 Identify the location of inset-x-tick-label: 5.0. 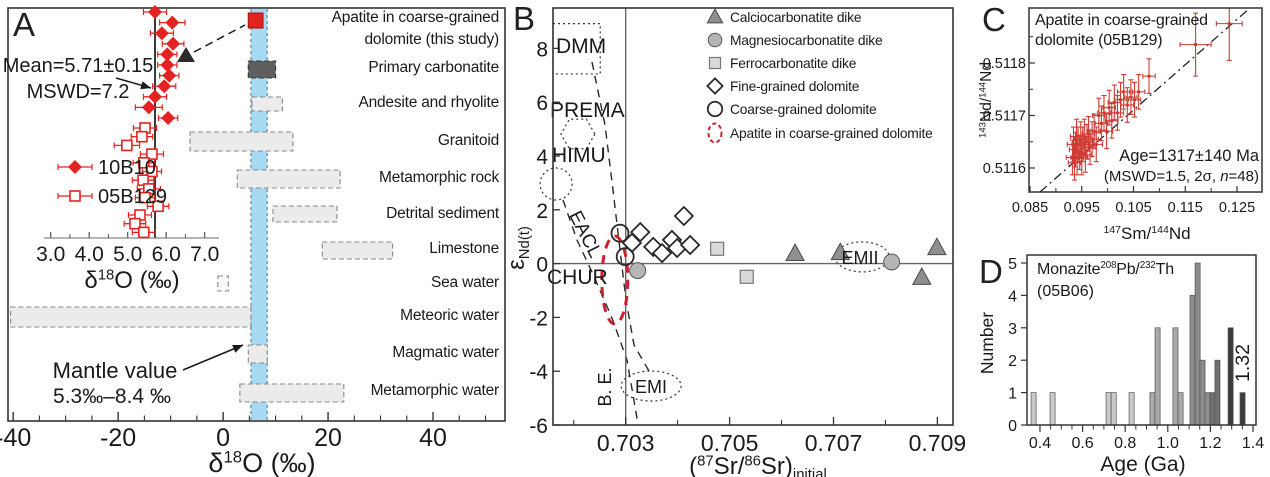
(127, 254).